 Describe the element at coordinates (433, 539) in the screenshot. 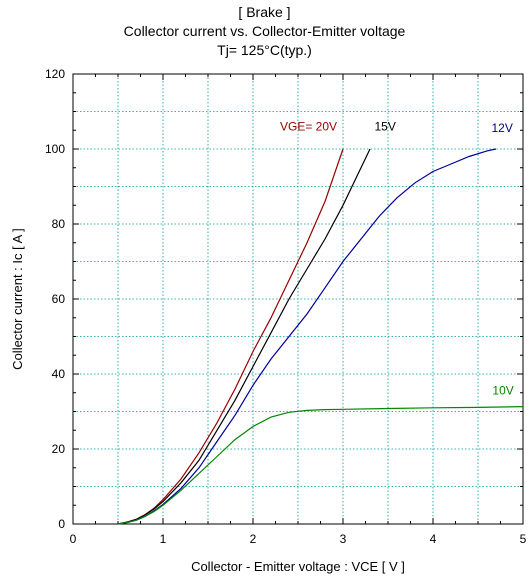

I see `x-tick-label: 4` at that location.